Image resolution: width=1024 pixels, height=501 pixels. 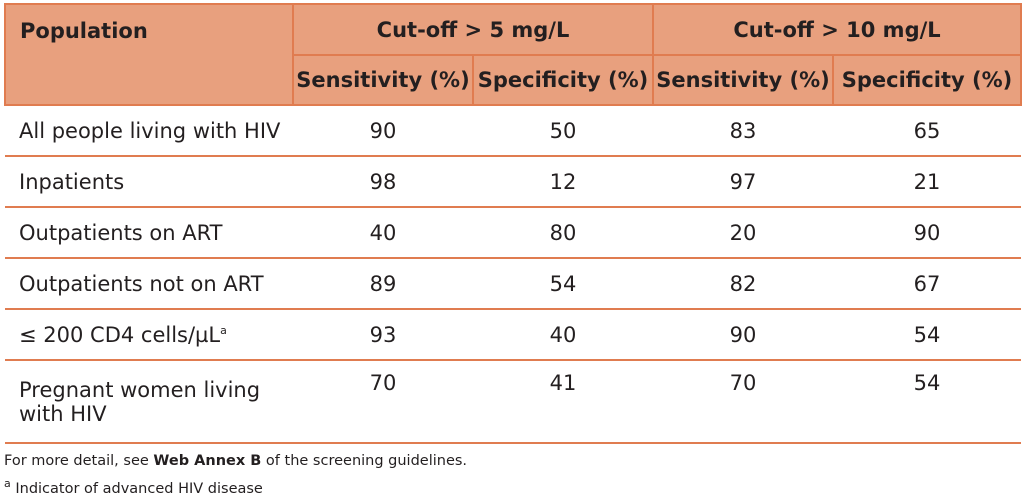 What do you see at coordinates (383, 335) in the screenshot?
I see `value-cell: 93` at bounding box center [383, 335].